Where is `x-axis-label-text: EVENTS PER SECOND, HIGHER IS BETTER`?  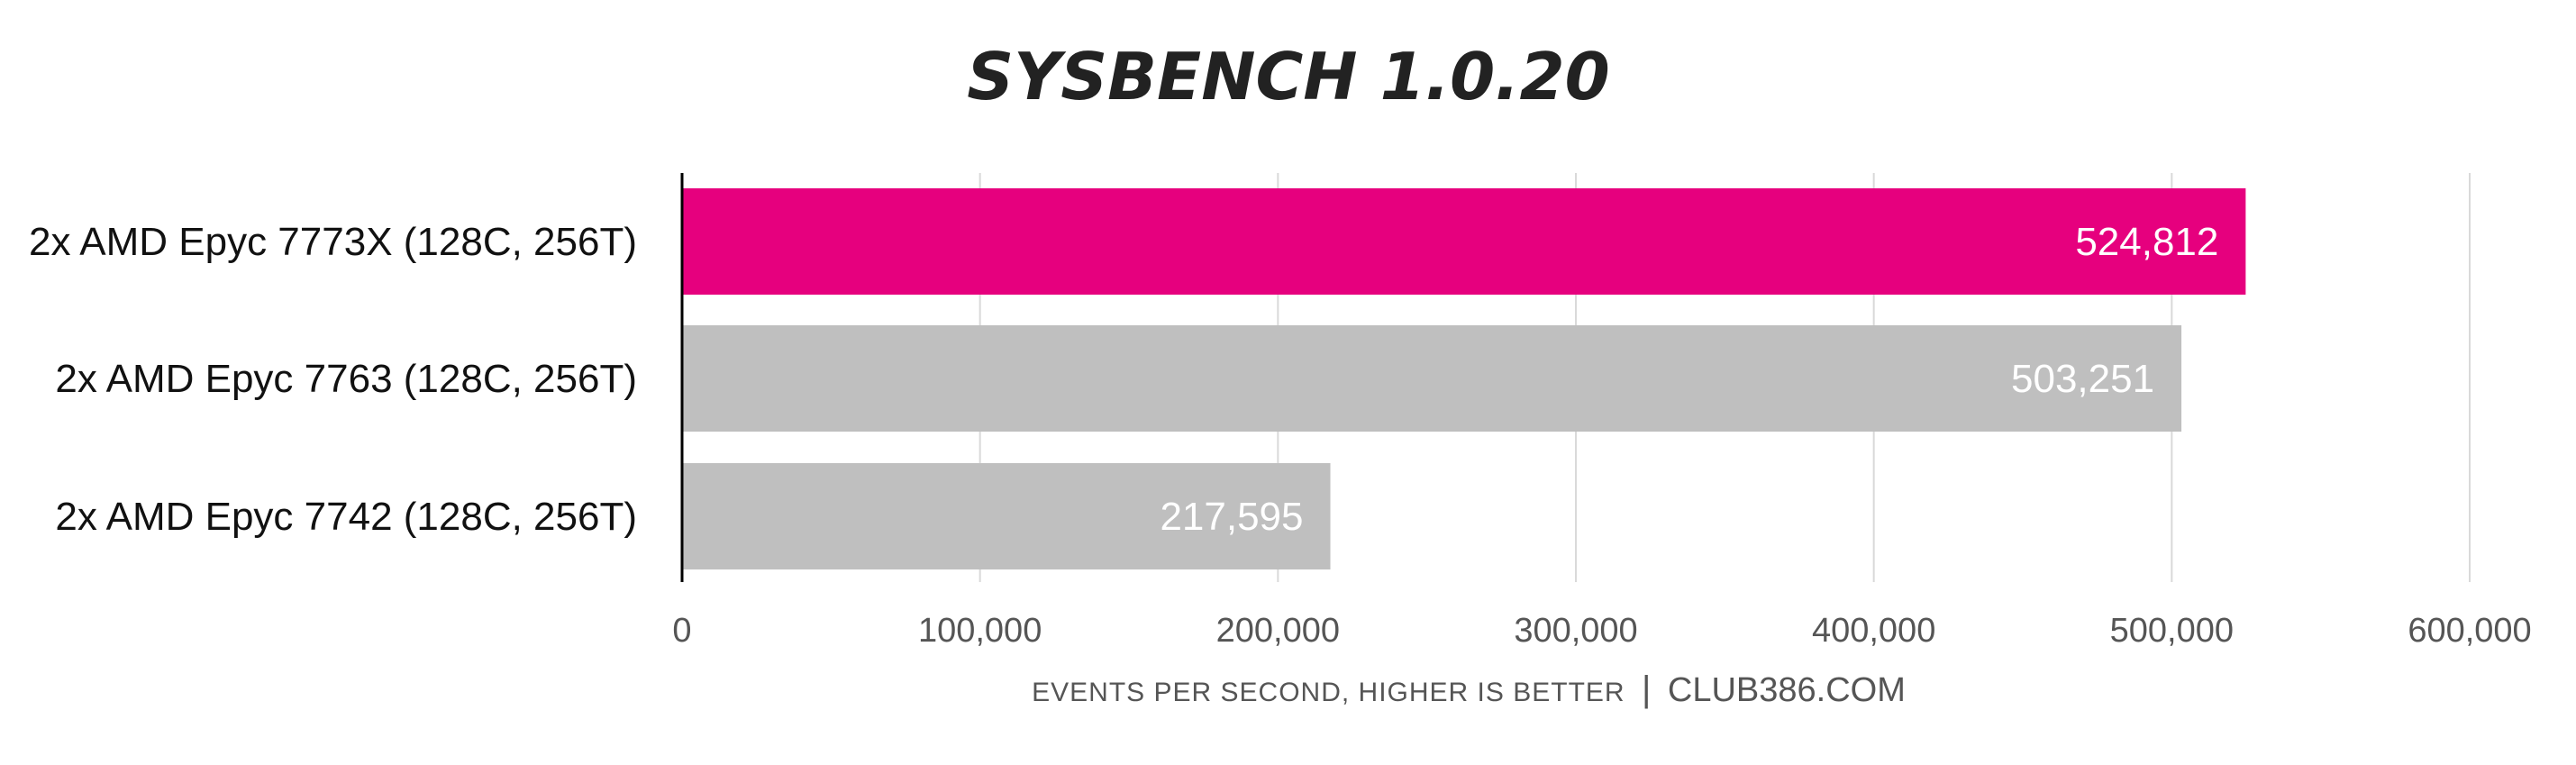 x-axis-label-text: EVENTS PER SECOND, HIGHER IS BETTER is located at coordinates (1328, 692).